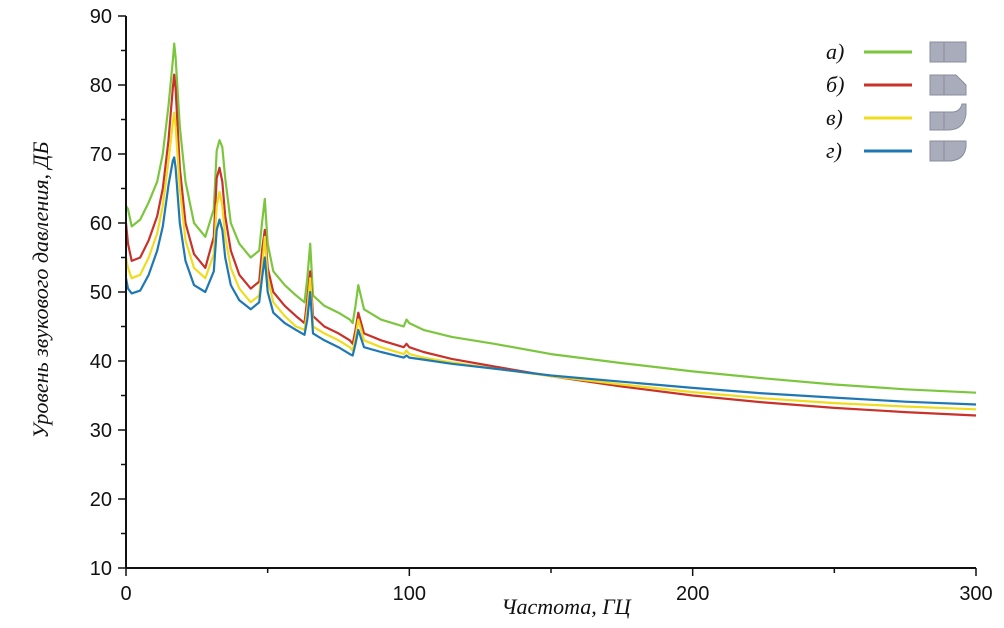  I want to click on y-tick-label: 80, so click(101, 86).